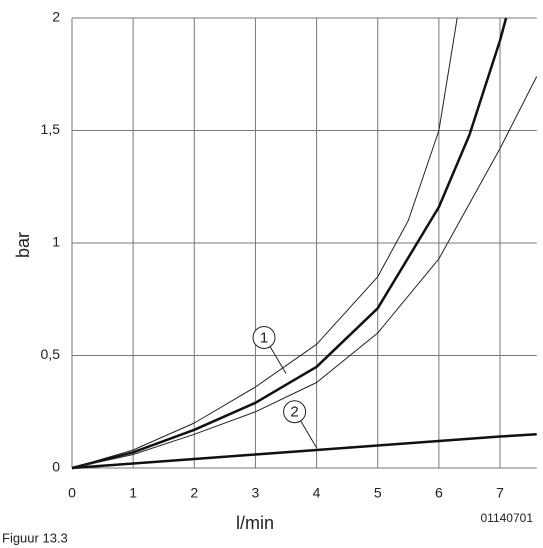 This screenshot has height=548, width=543. Describe the element at coordinates (72, 493) in the screenshot. I see `x-tick-label: 0` at that location.